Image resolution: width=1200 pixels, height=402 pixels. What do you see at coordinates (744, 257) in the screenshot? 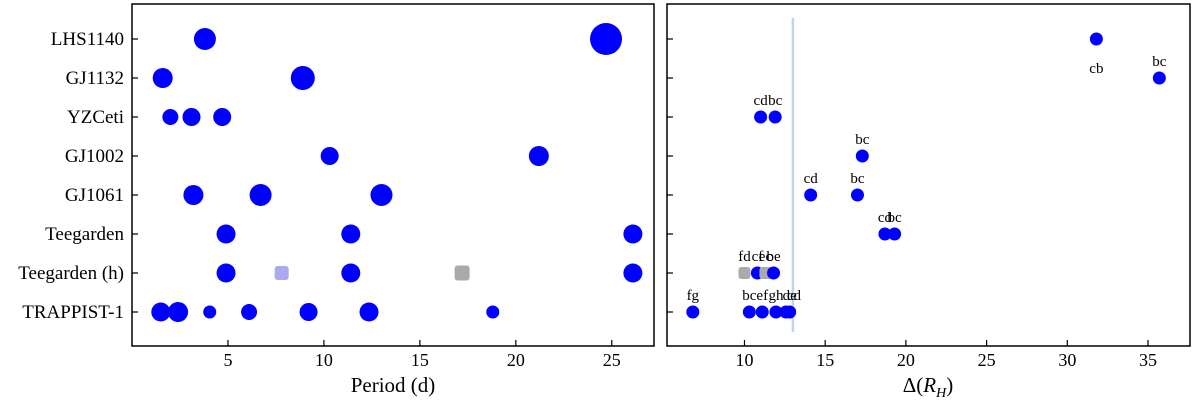
I see `pair-label: fd` at bounding box center [744, 257].